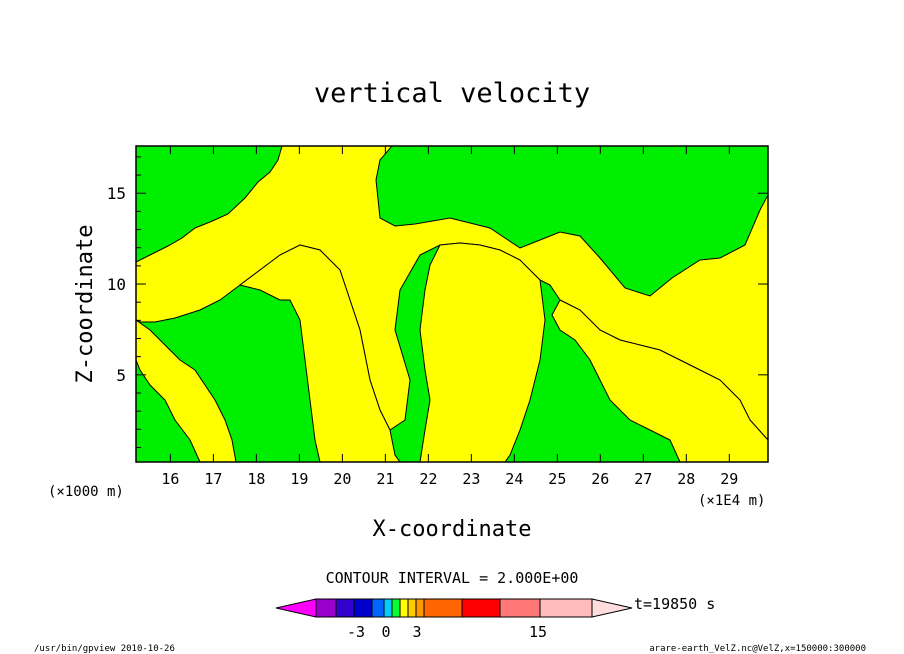  I want to click on mid-yellow-patch, so click(482, 352).